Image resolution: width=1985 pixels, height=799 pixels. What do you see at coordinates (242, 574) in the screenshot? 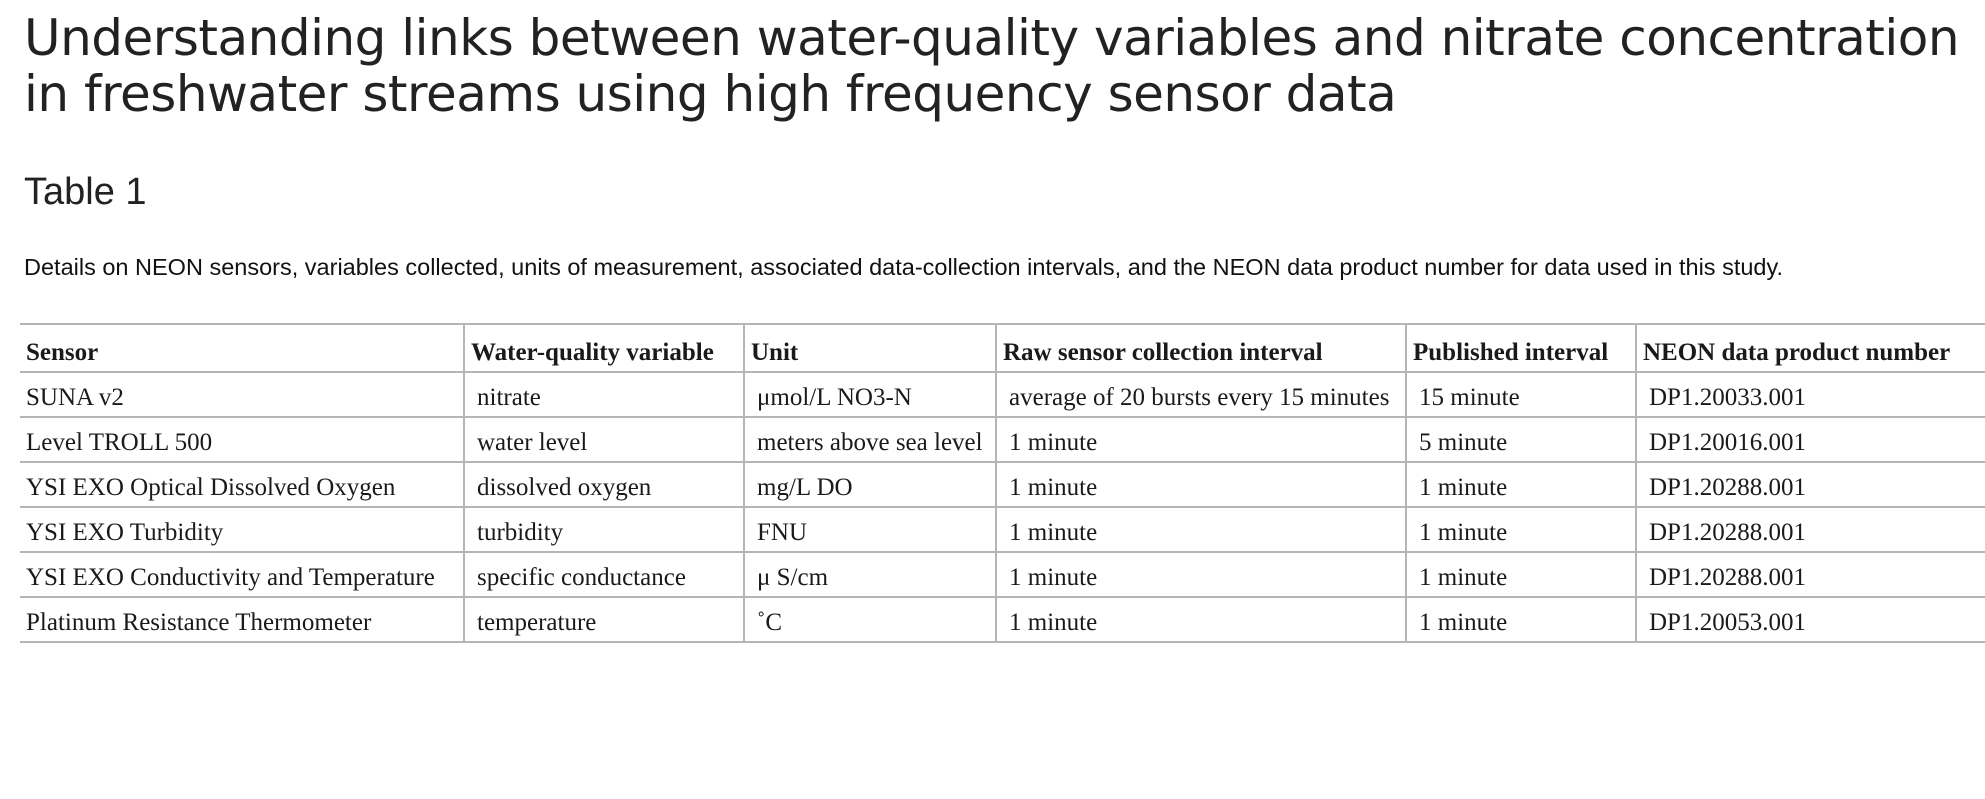
I see `cell-sensor: YSI EXO Conductivity and Temperature` at bounding box center [242, 574].